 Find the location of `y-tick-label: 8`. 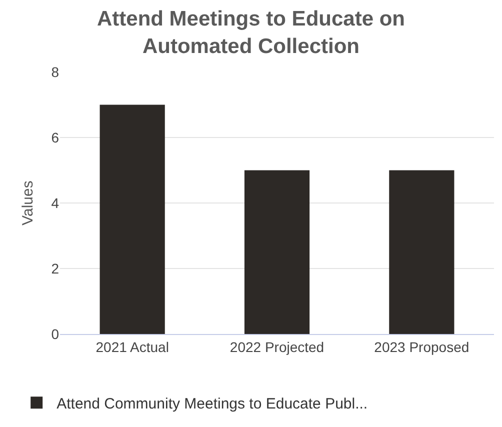

y-tick-label: 8 is located at coordinates (55, 72).